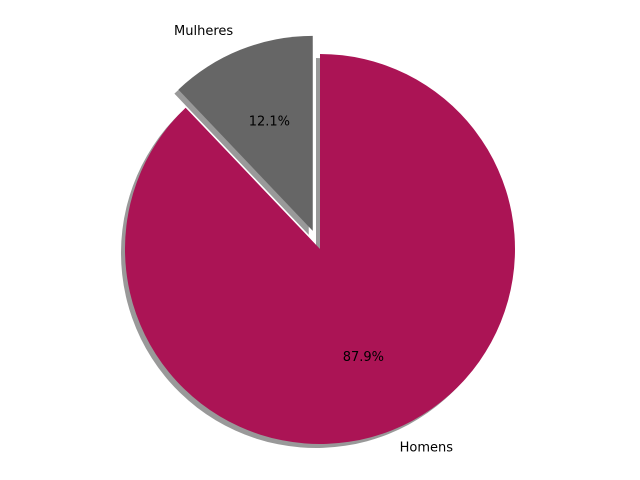 This screenshot has width=640, height=480. Describe the element at coordinates (427, 448) in the screenshot. I see `slice-label-homens: Homens` at that location.